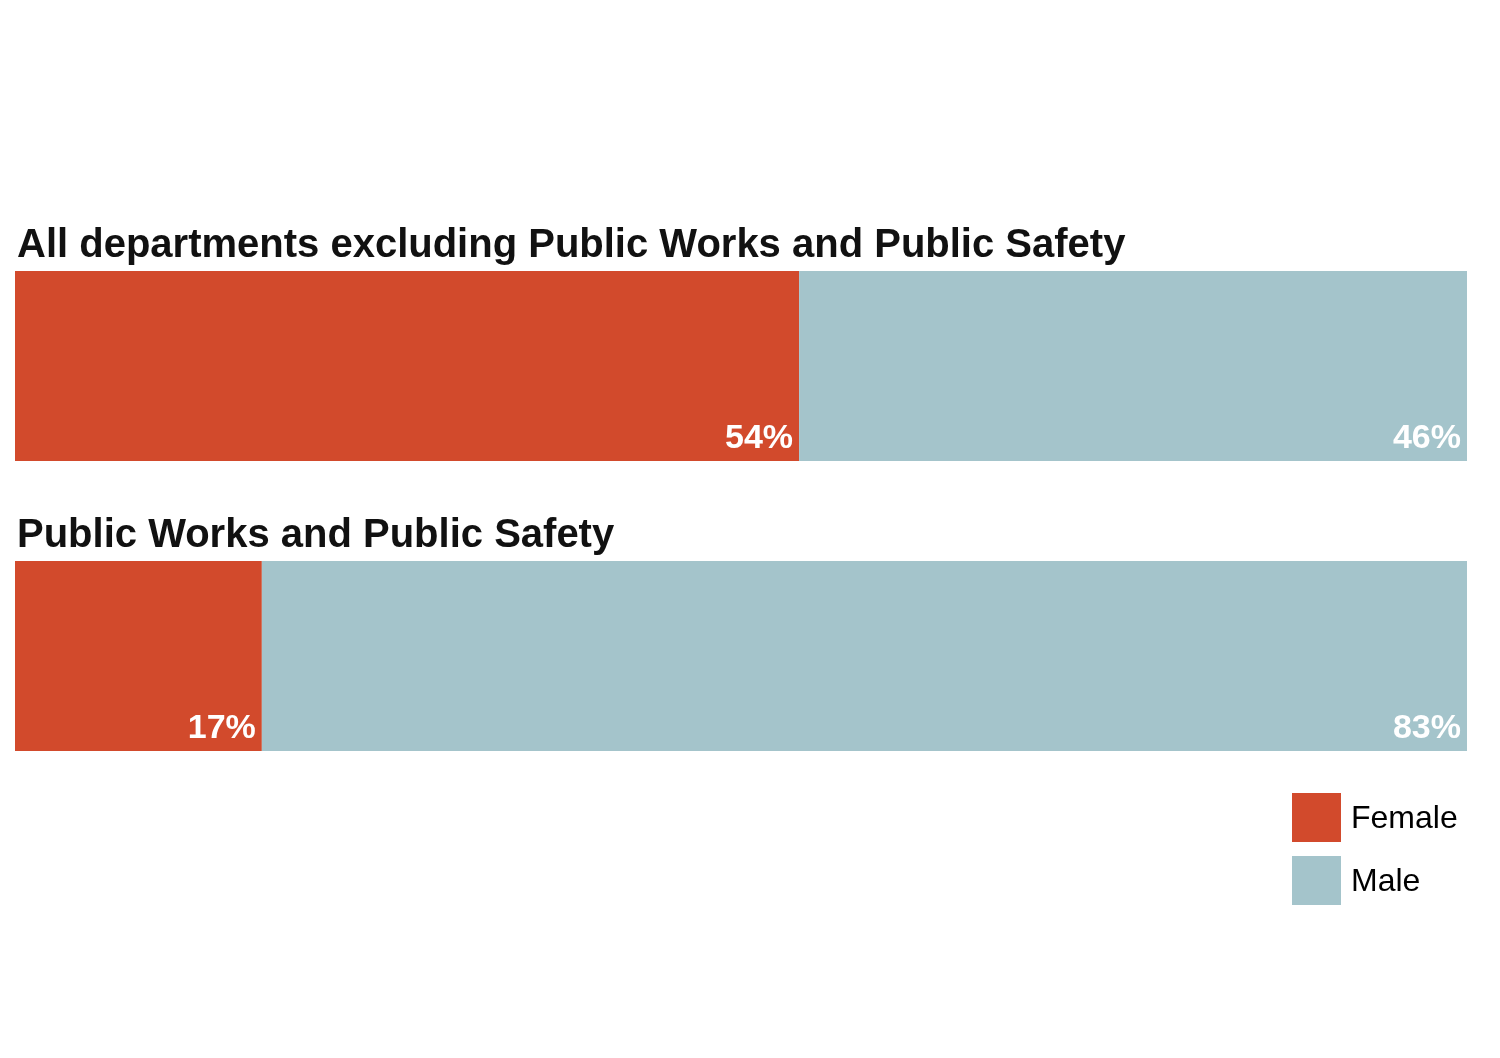 This screenshot has width=1500, height=1058. Describe the element at coordinates (221, 726) in the screenshot. I see `data-label: 17%` at that location.